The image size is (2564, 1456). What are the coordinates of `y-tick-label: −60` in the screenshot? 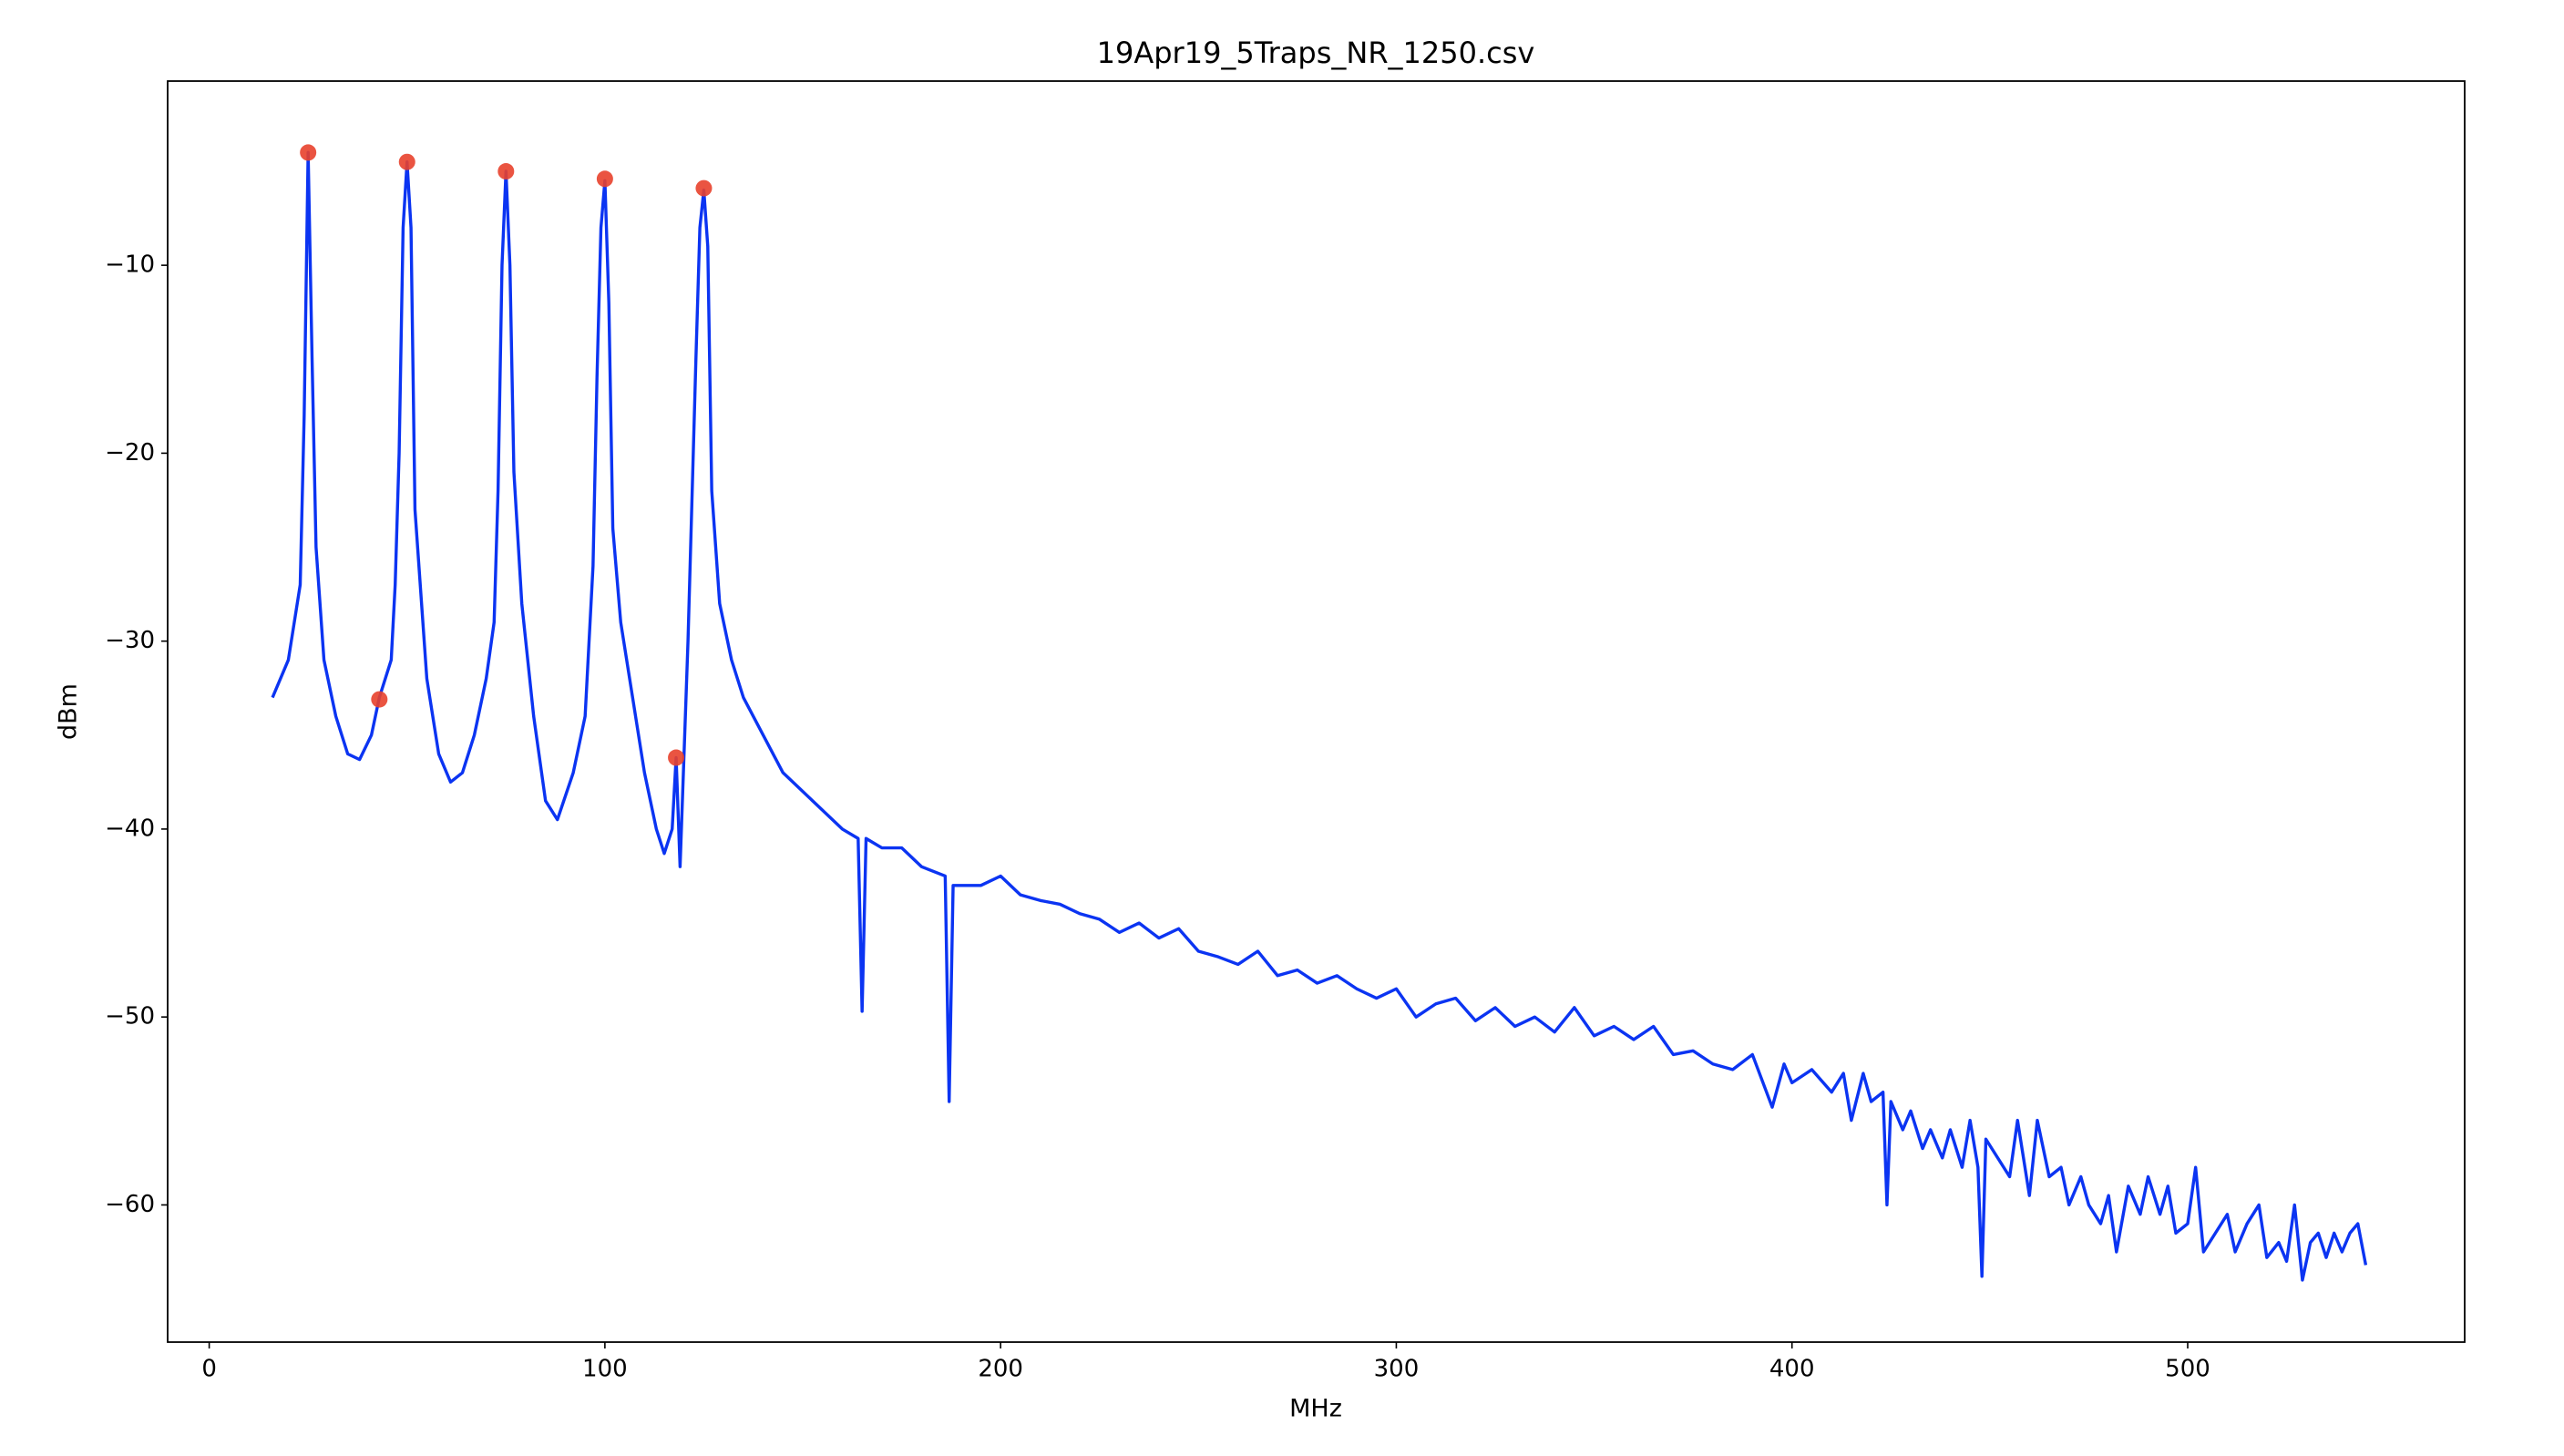 It's located at (130, 1204).